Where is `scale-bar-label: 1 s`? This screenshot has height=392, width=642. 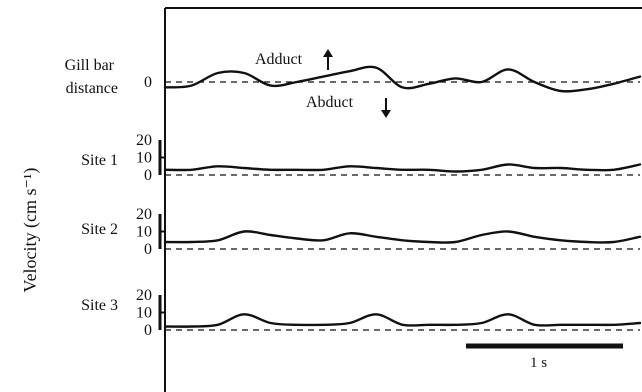 scale-bar-label: 1 s is located at coordinates (538, 363).